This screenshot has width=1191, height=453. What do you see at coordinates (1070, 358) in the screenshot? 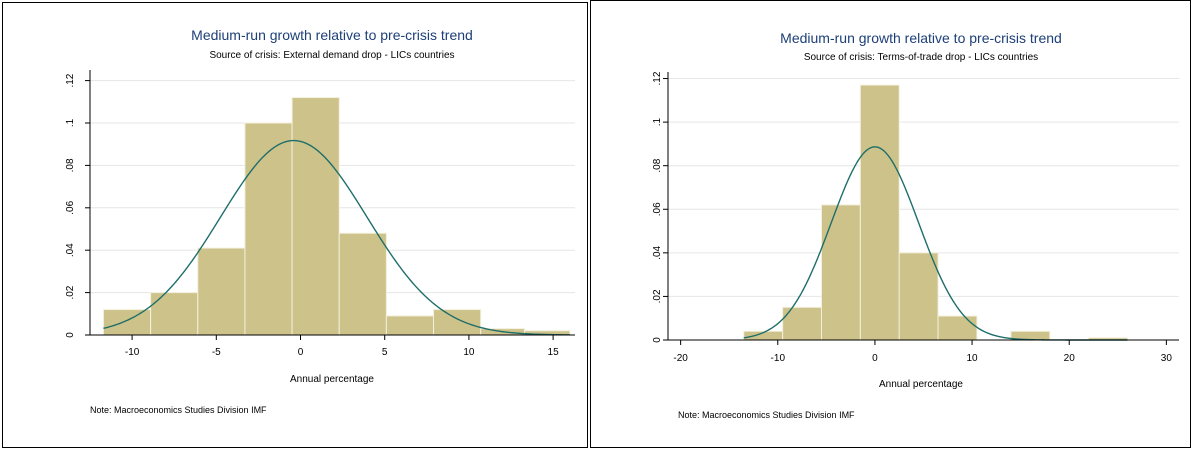
I see `x-tick-label: 20` at bounding box center [1070, 358].